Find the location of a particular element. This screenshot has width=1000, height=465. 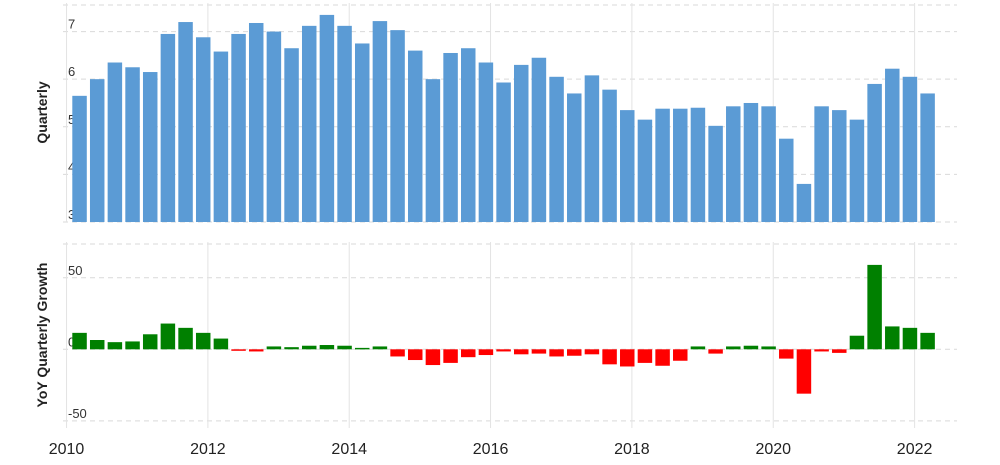

panel1-ytick-label: 4 is located at coordinates (71, 166).